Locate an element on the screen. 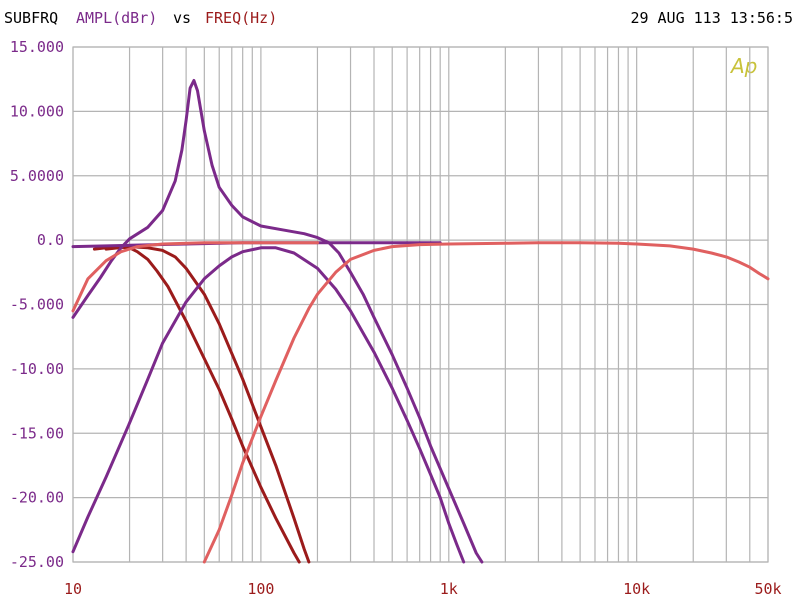 This screenshot has height=600, width=800. header-vs: vs is located at coordinates (182, 18).